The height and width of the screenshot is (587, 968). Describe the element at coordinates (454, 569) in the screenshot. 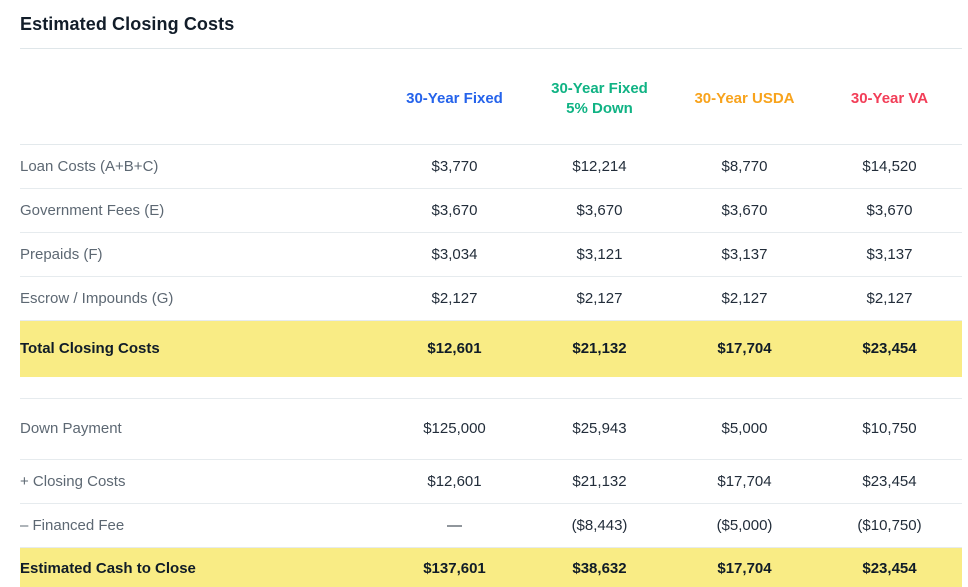

I see `cell-value: $137,601` at that location.